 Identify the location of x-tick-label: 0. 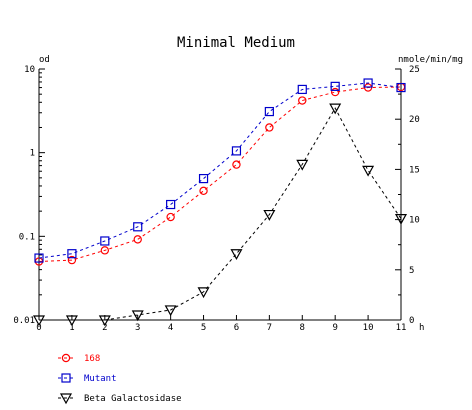
(38, 328).